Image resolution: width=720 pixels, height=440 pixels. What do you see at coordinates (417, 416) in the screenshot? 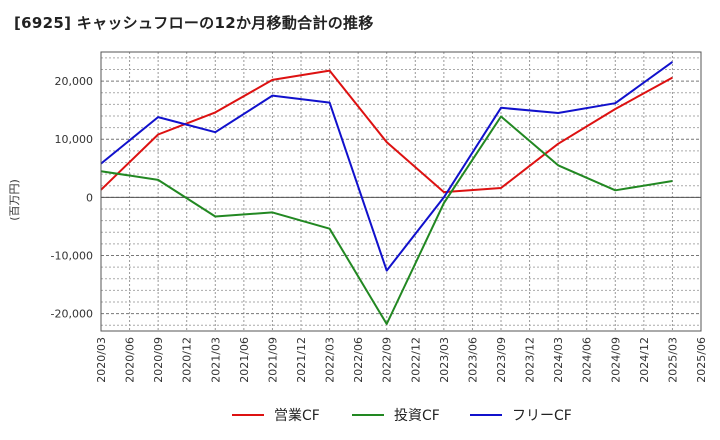
I see `legend-label: 投資CF` at bounding box center [417, 416].